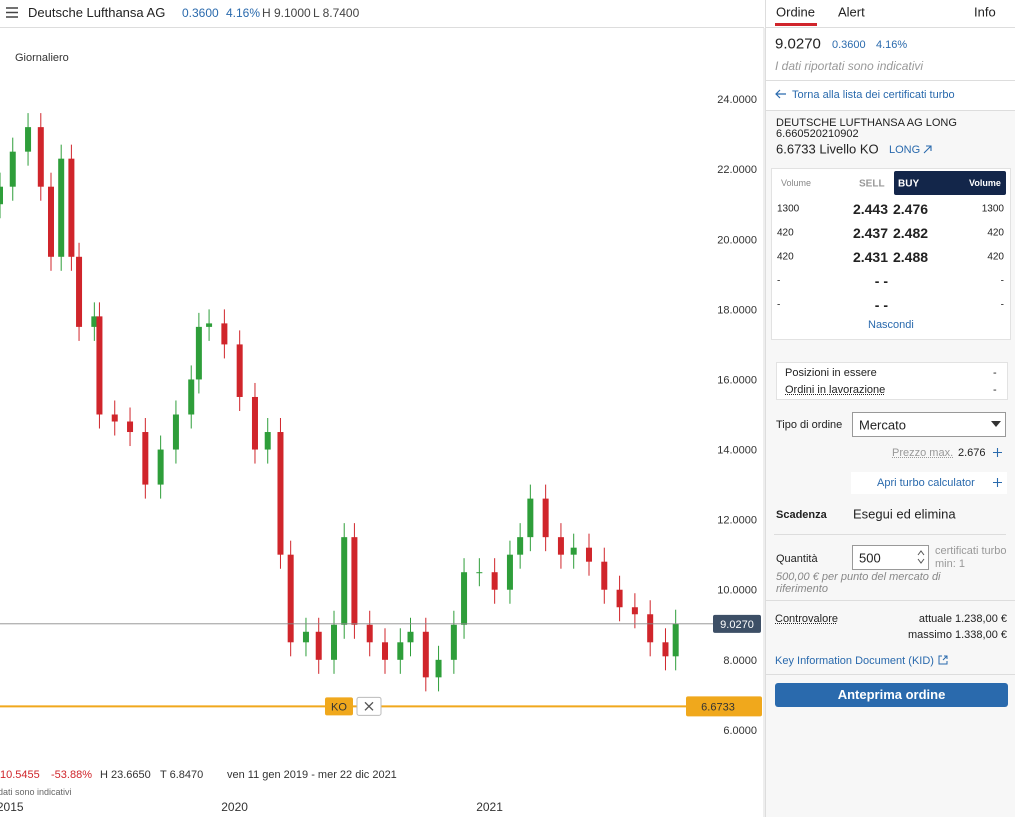 The image size is (1015, 817). Describe the element at coordinates (892, 381) in the screenshot. I see `positions-box` at that location.